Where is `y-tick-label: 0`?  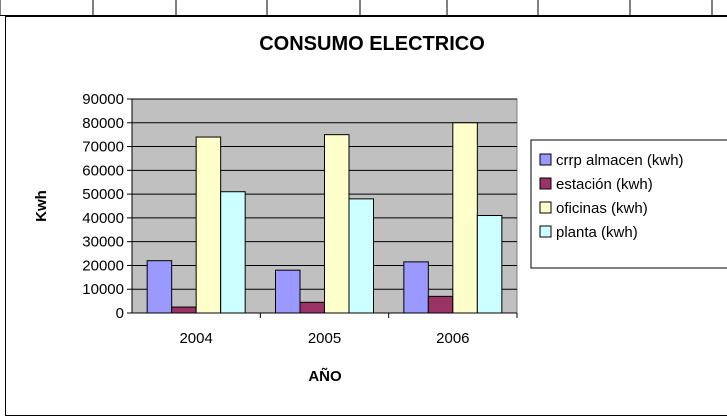
y-tick-label: 0 is located at coordinates (120, 313).